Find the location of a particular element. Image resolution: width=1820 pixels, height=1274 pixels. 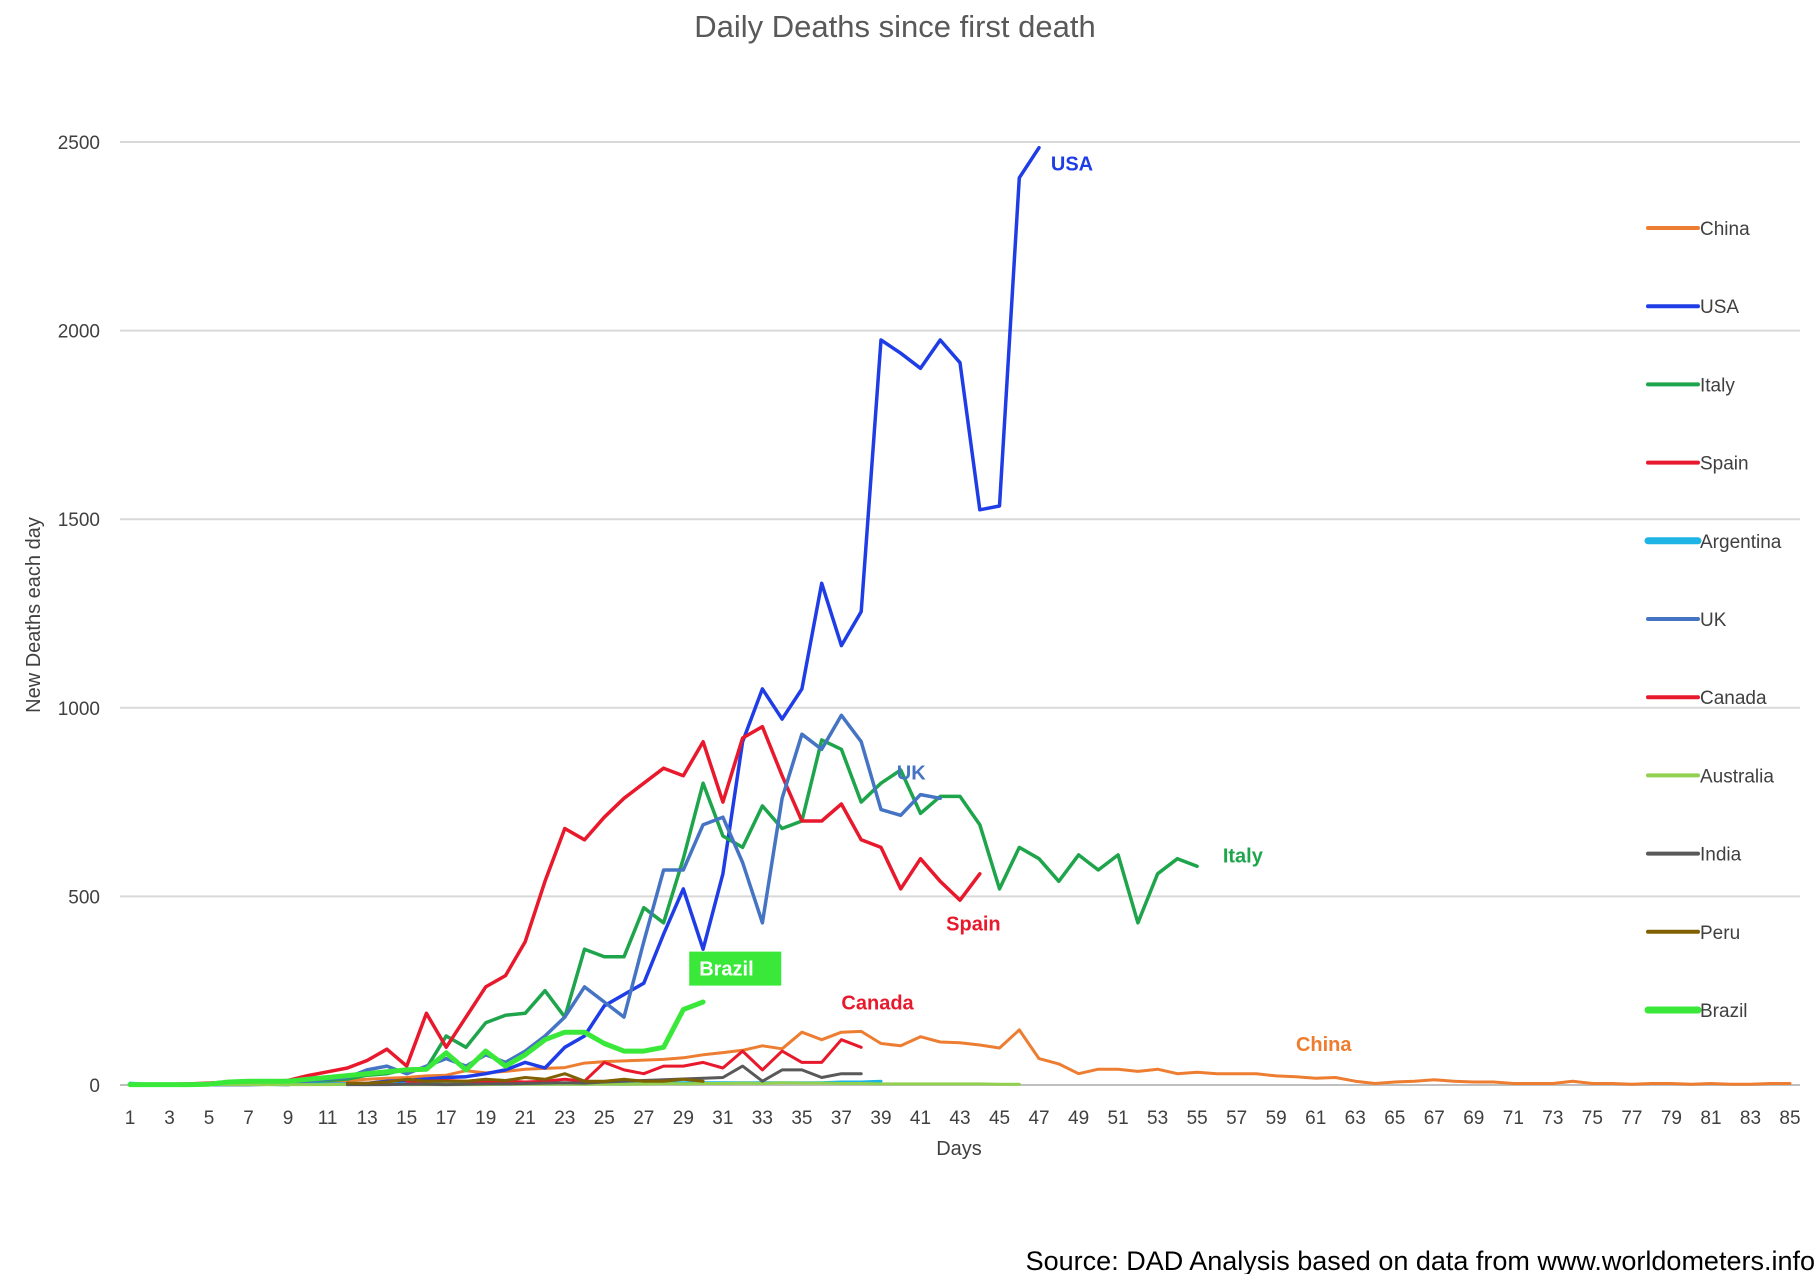

legend-label: UK is located at coordinates (1713, 620).